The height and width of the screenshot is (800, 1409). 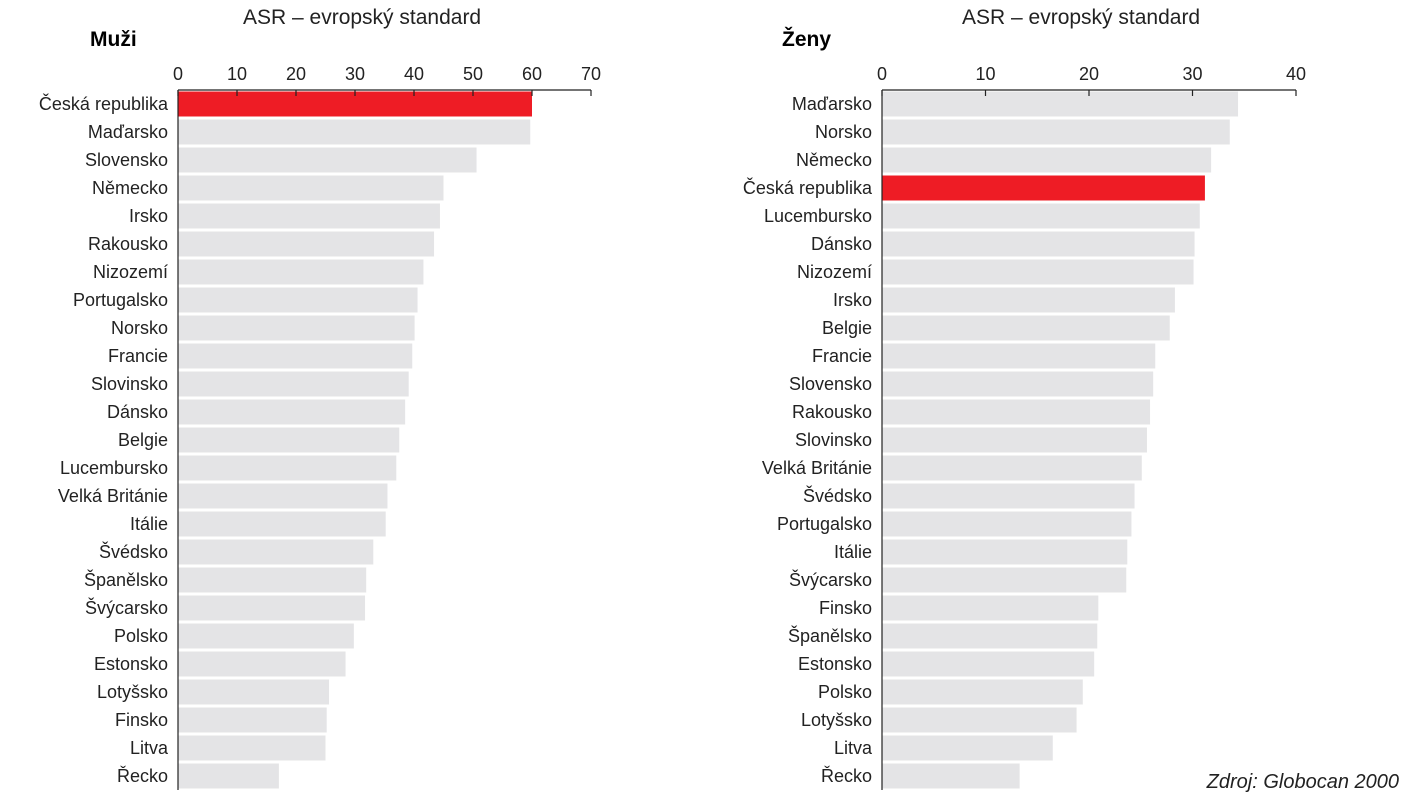 I want to click on category-label: Švýcarsko, so click(x=830, y=579).